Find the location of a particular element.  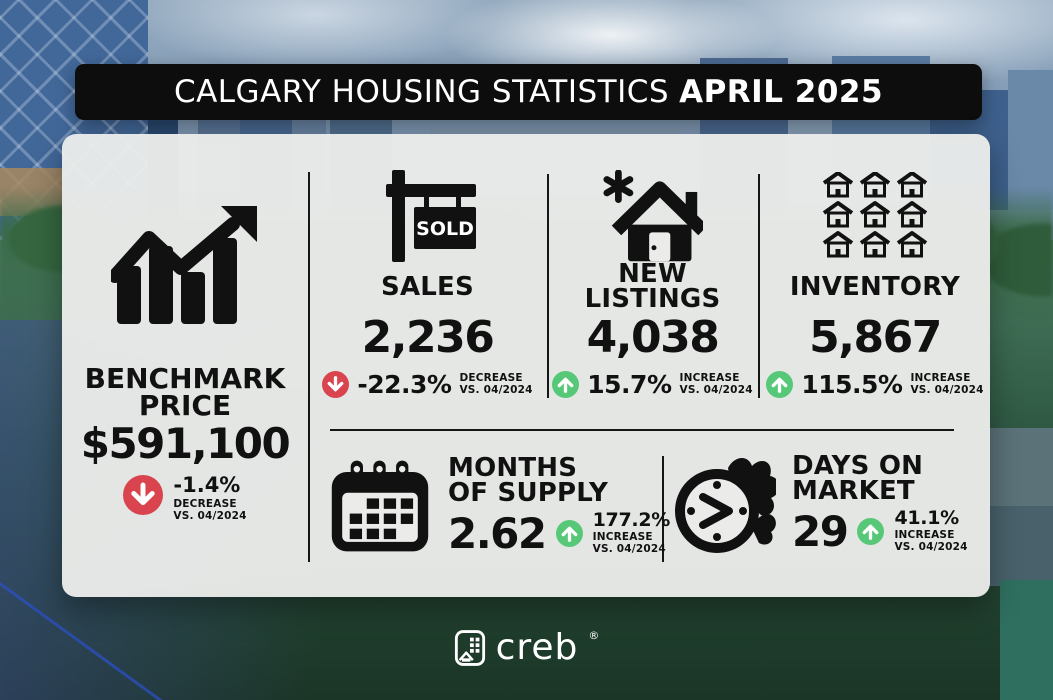

trend-bar-chart-icon is located at coordinates (185, 264).